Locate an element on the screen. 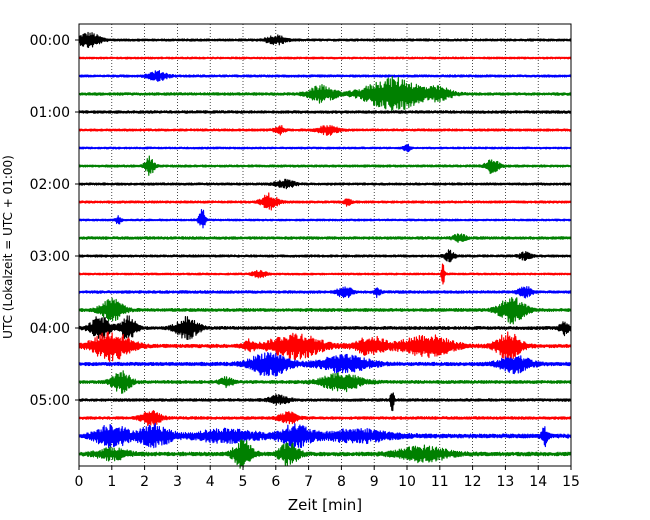 This screenshot has width=650, height=520. y-axis-label: UTC (Lokalzeit = UTC + 01:00) is located at coordinates (8, 247).